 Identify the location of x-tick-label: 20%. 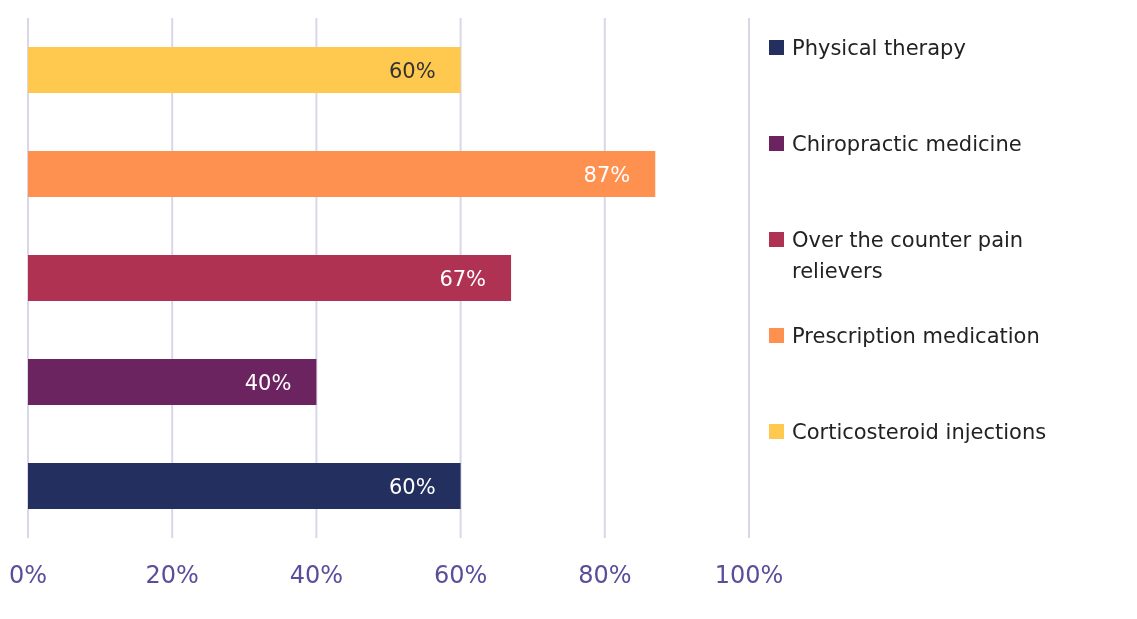
(172, 575).